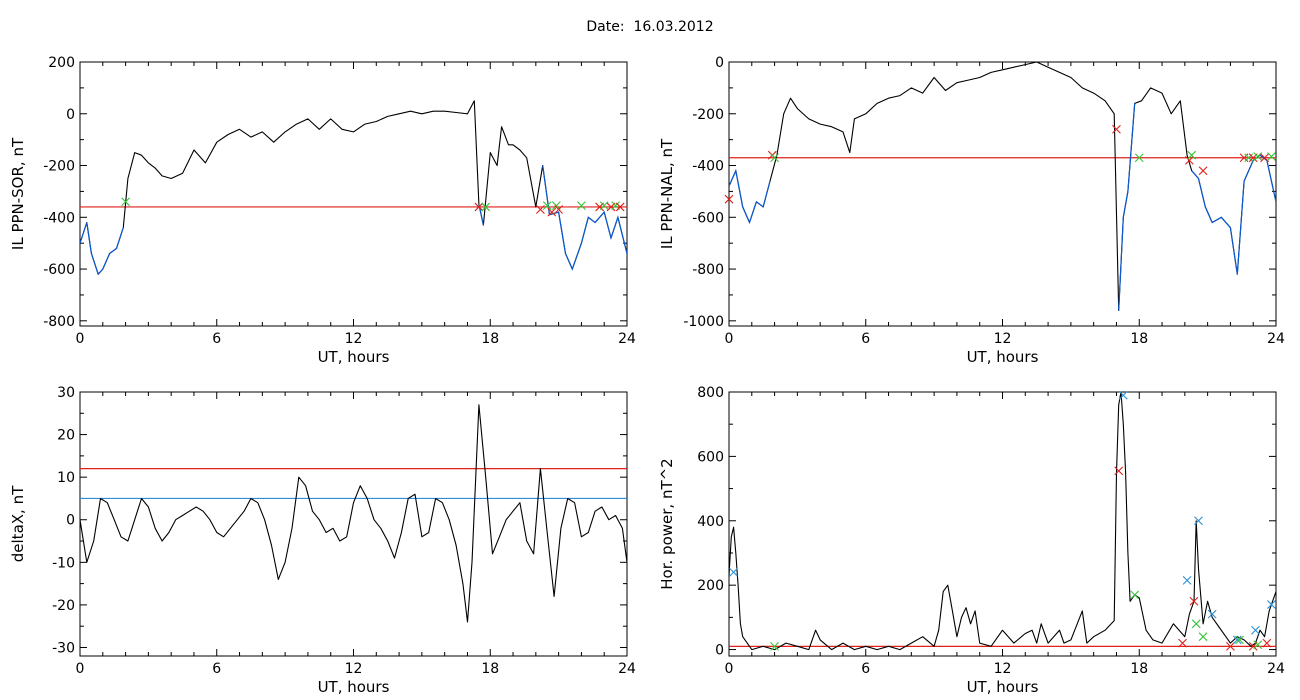  What do you see at coordinates (710, 522) in the screenshot?
I see `y-tick-label: 400` at bounding box center [710, 522].